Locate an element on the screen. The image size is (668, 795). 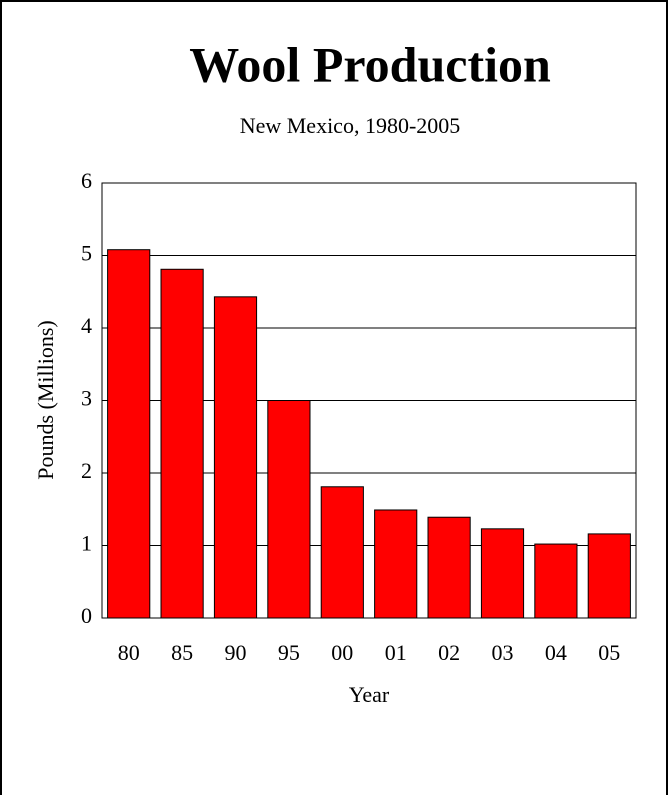
y-tick-label: 5 is located at coordinates (86, 253).